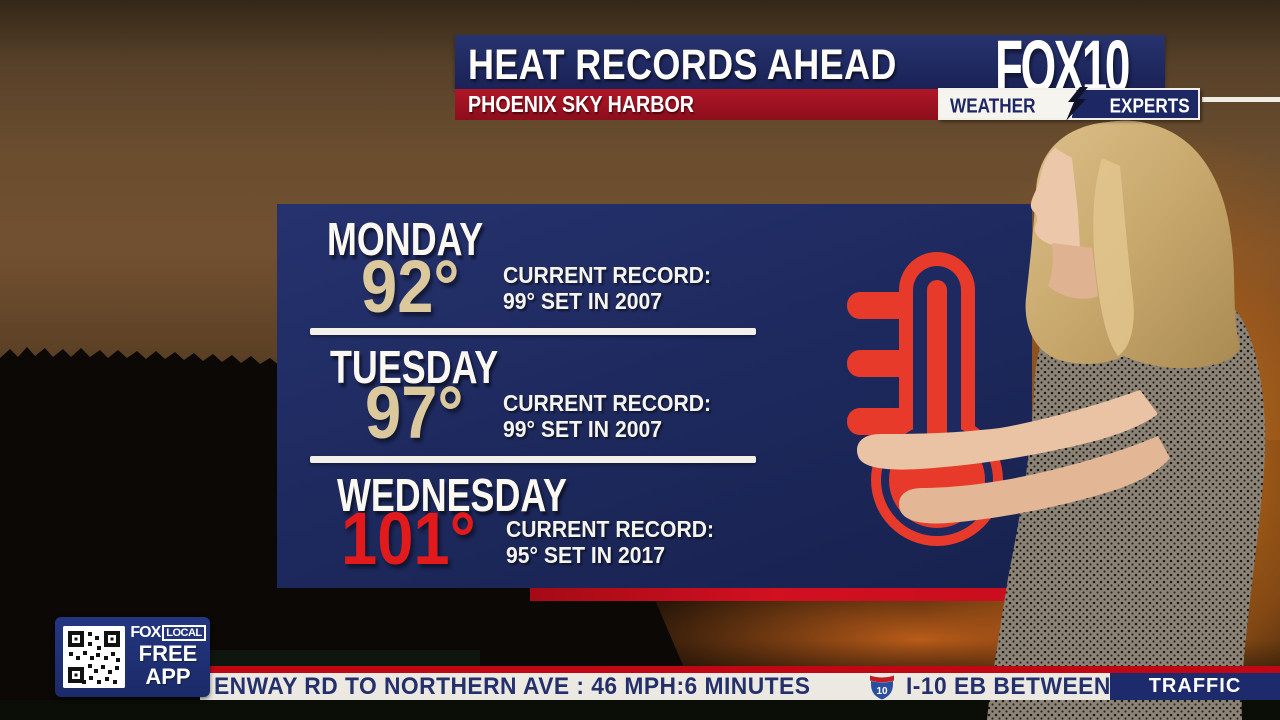 This screenshot has height=720, width=1280. What do you see at coordinates (410, 286) in the screenshot?
I see `day-temperature: 92°` at bounding box center [410, 286].